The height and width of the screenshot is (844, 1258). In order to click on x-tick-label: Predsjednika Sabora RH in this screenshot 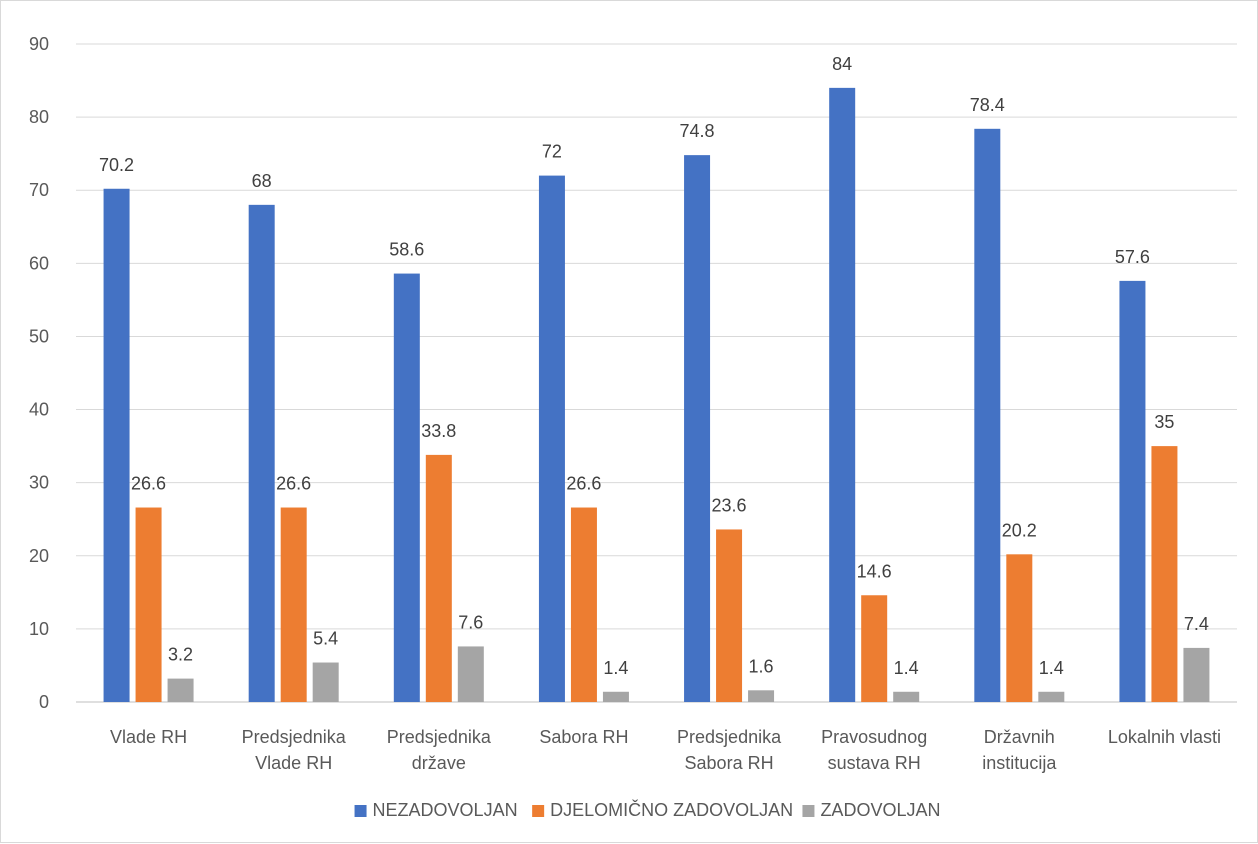, I will do `click(729, 750)`.